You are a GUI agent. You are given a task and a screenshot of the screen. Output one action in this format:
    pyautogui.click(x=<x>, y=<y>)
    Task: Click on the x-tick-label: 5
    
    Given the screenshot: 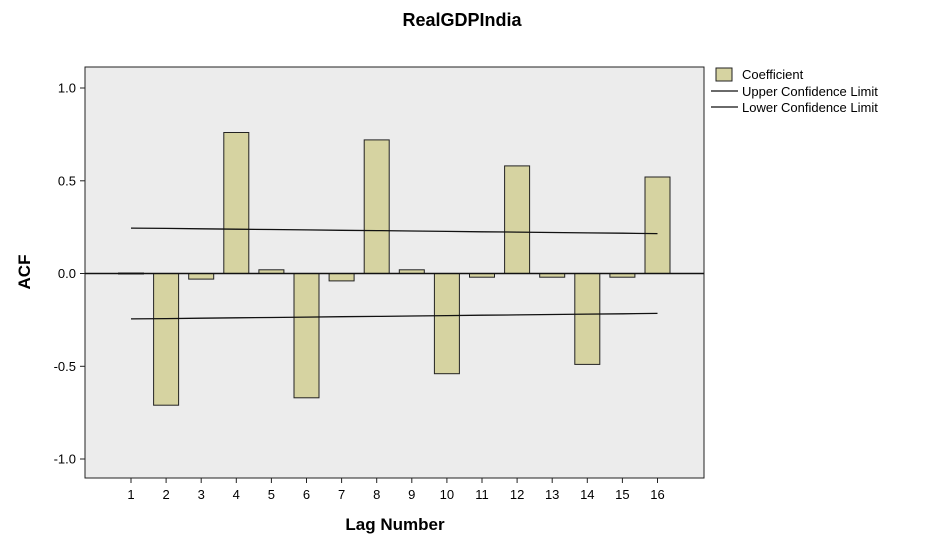 What is the action you would take?
    pyautogui.click(x=271, y=494)
    